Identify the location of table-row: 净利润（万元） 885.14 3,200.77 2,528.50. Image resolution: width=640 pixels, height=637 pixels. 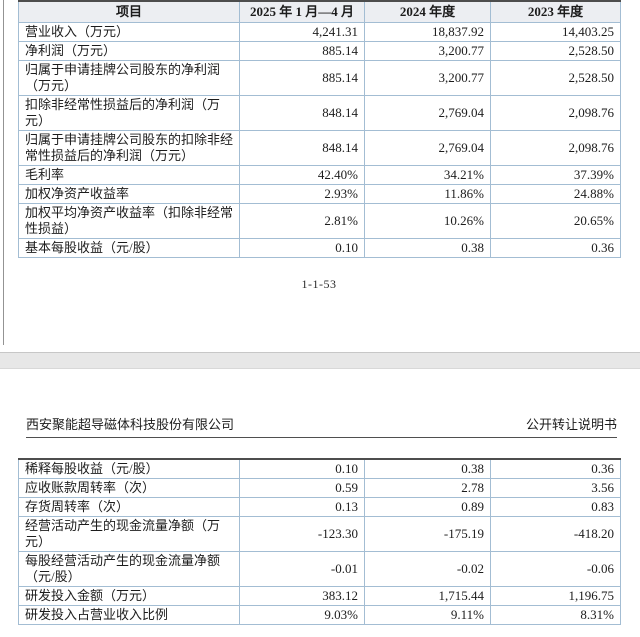
(319, 51).